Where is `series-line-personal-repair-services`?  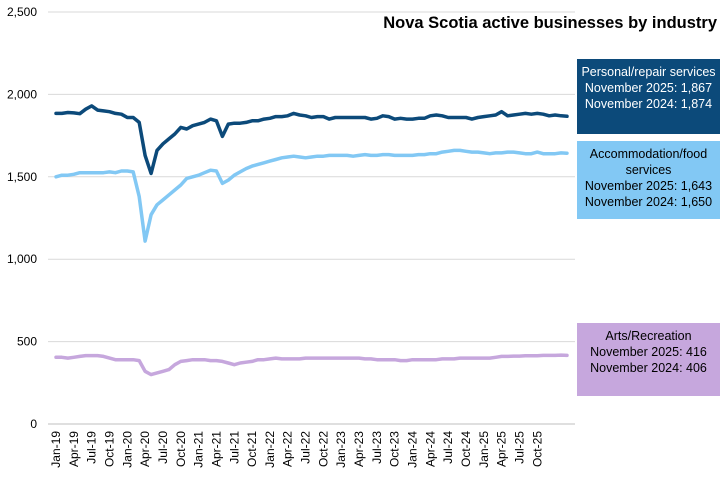 series-line-personal-repair-services is located at coordinates (311, 140).